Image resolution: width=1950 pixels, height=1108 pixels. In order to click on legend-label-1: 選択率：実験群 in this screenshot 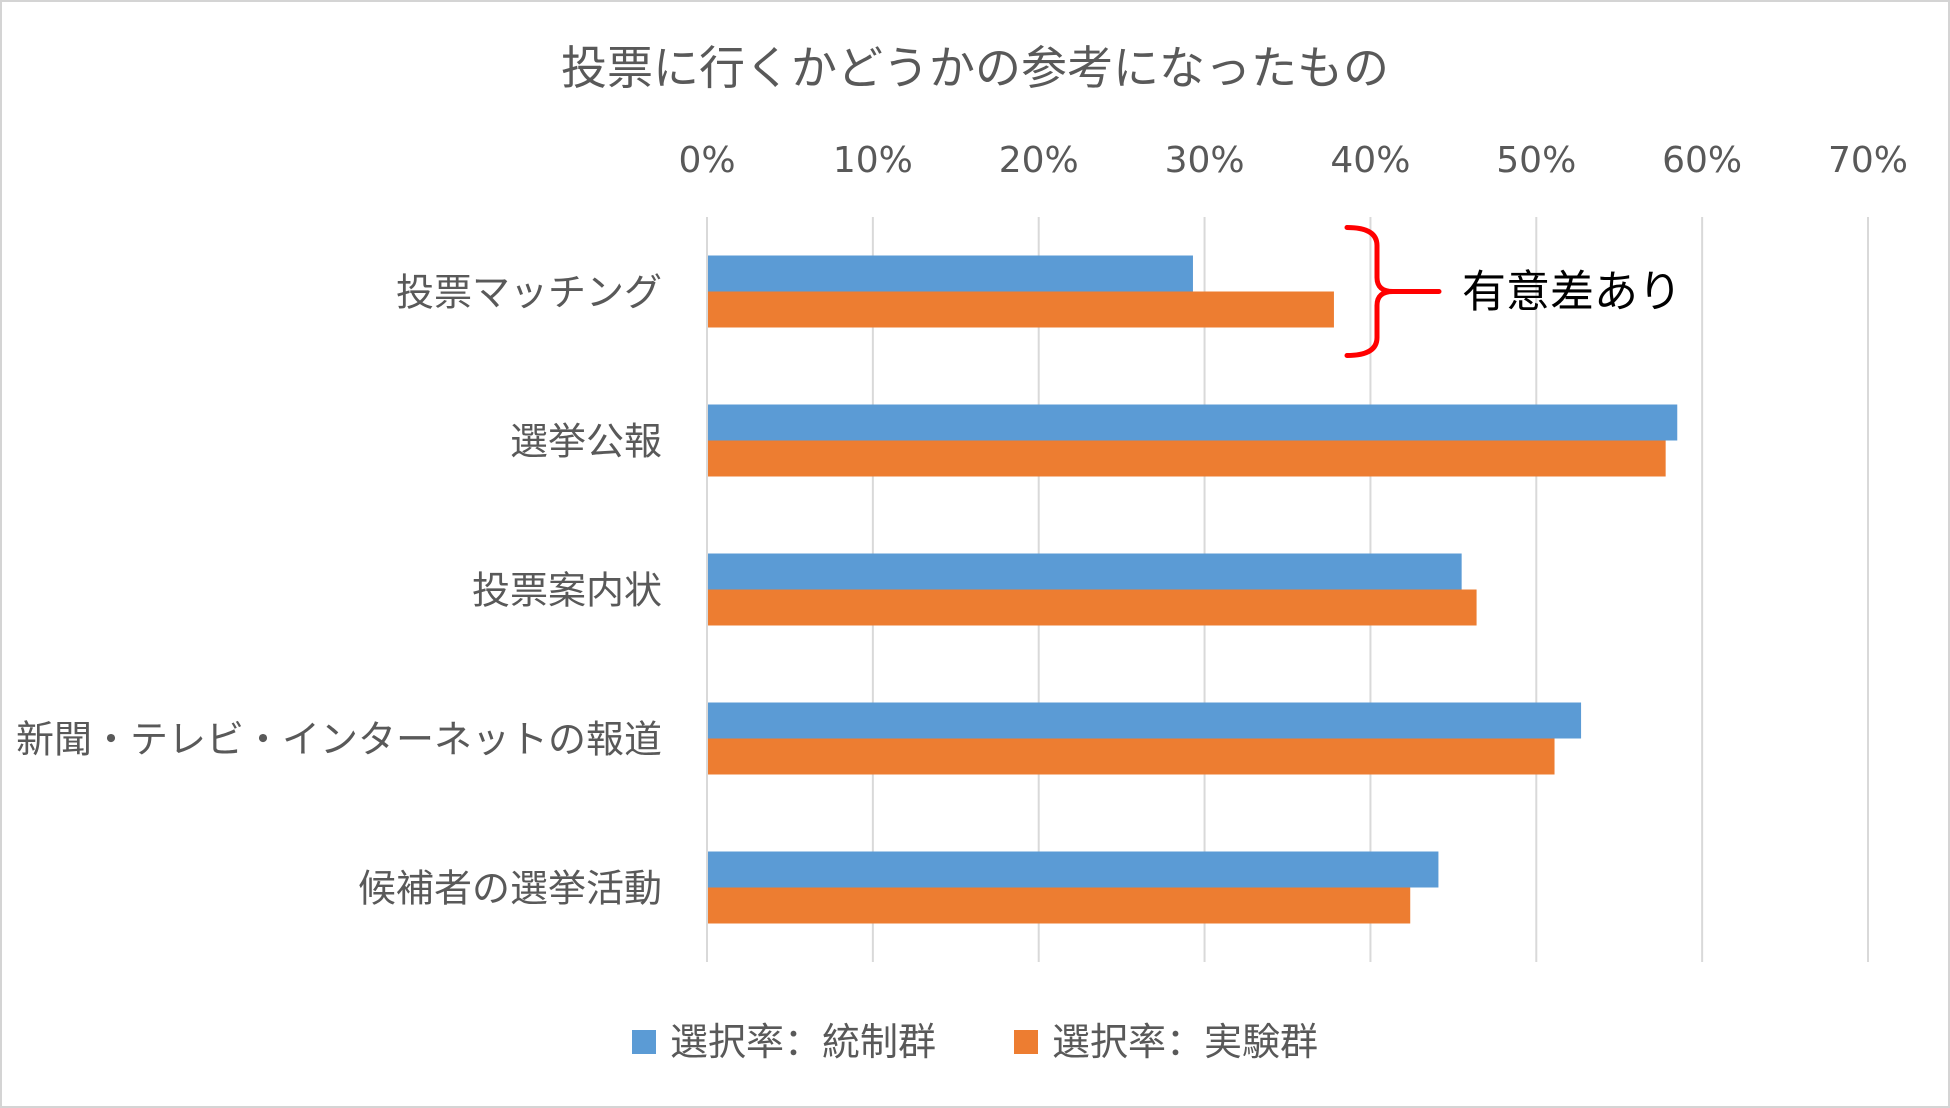, I will do `click(1185, 1042)`.